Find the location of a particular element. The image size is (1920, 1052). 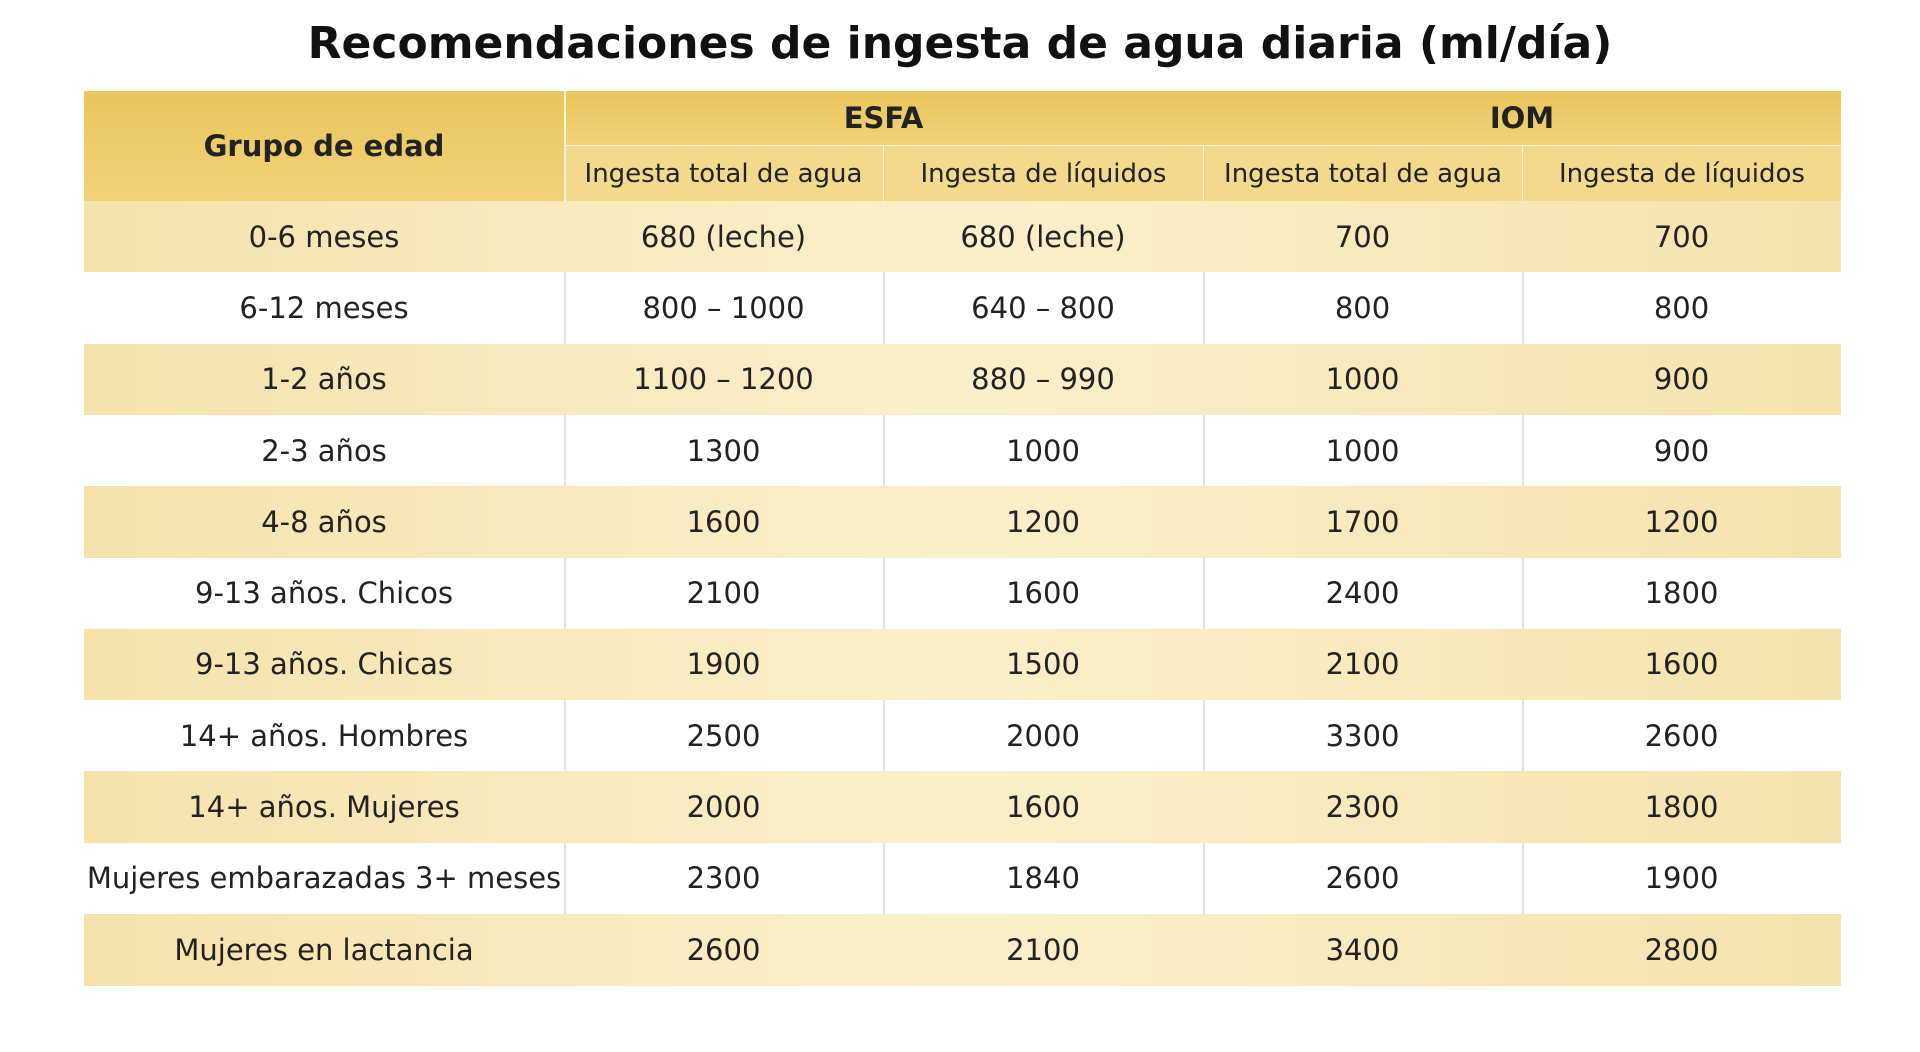

row-label: 9-13 años. Chicas is located at coordinates (324, 664).